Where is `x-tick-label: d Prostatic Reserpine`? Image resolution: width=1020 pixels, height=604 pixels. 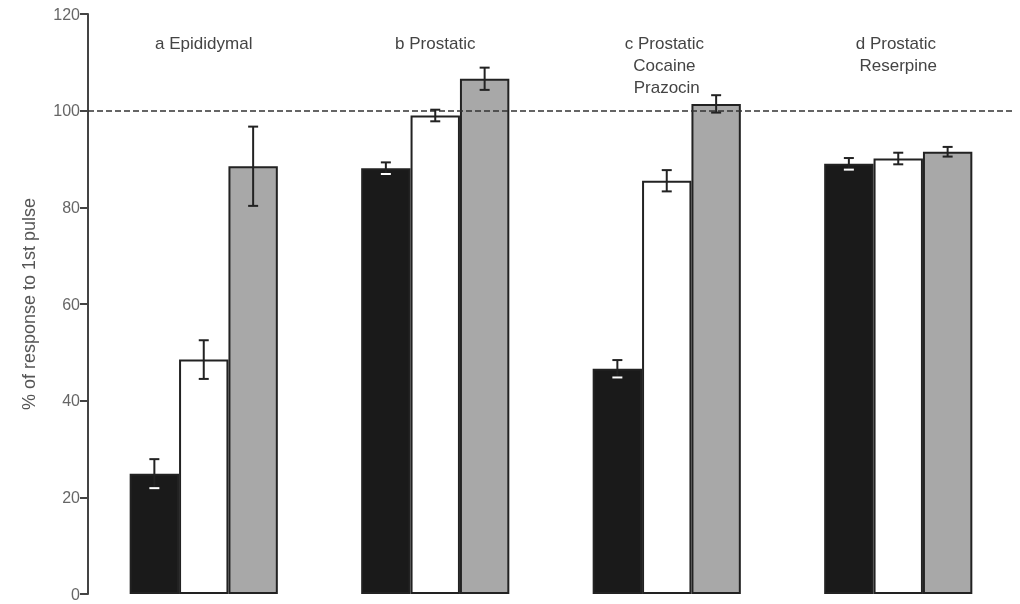
x-tick-label: d Prostatic Reserpine is located at coordinates (898, 54).